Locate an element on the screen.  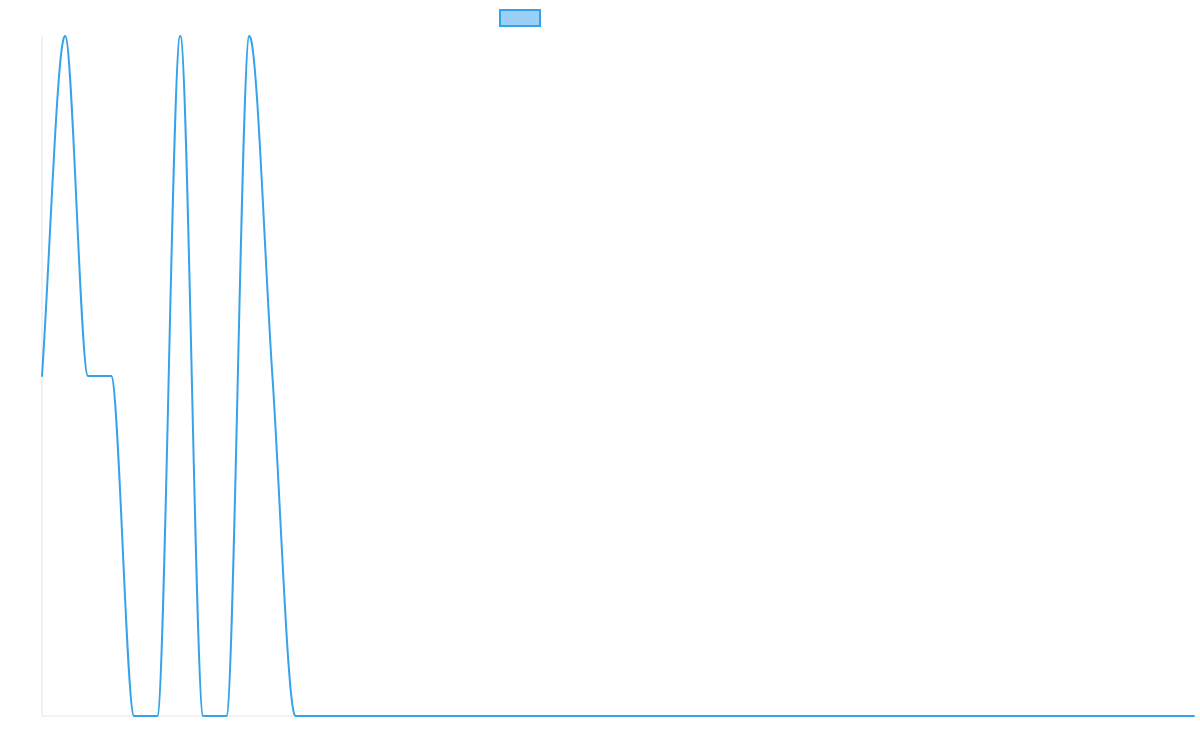
legend-swatch is located at coordinates (520, 18).